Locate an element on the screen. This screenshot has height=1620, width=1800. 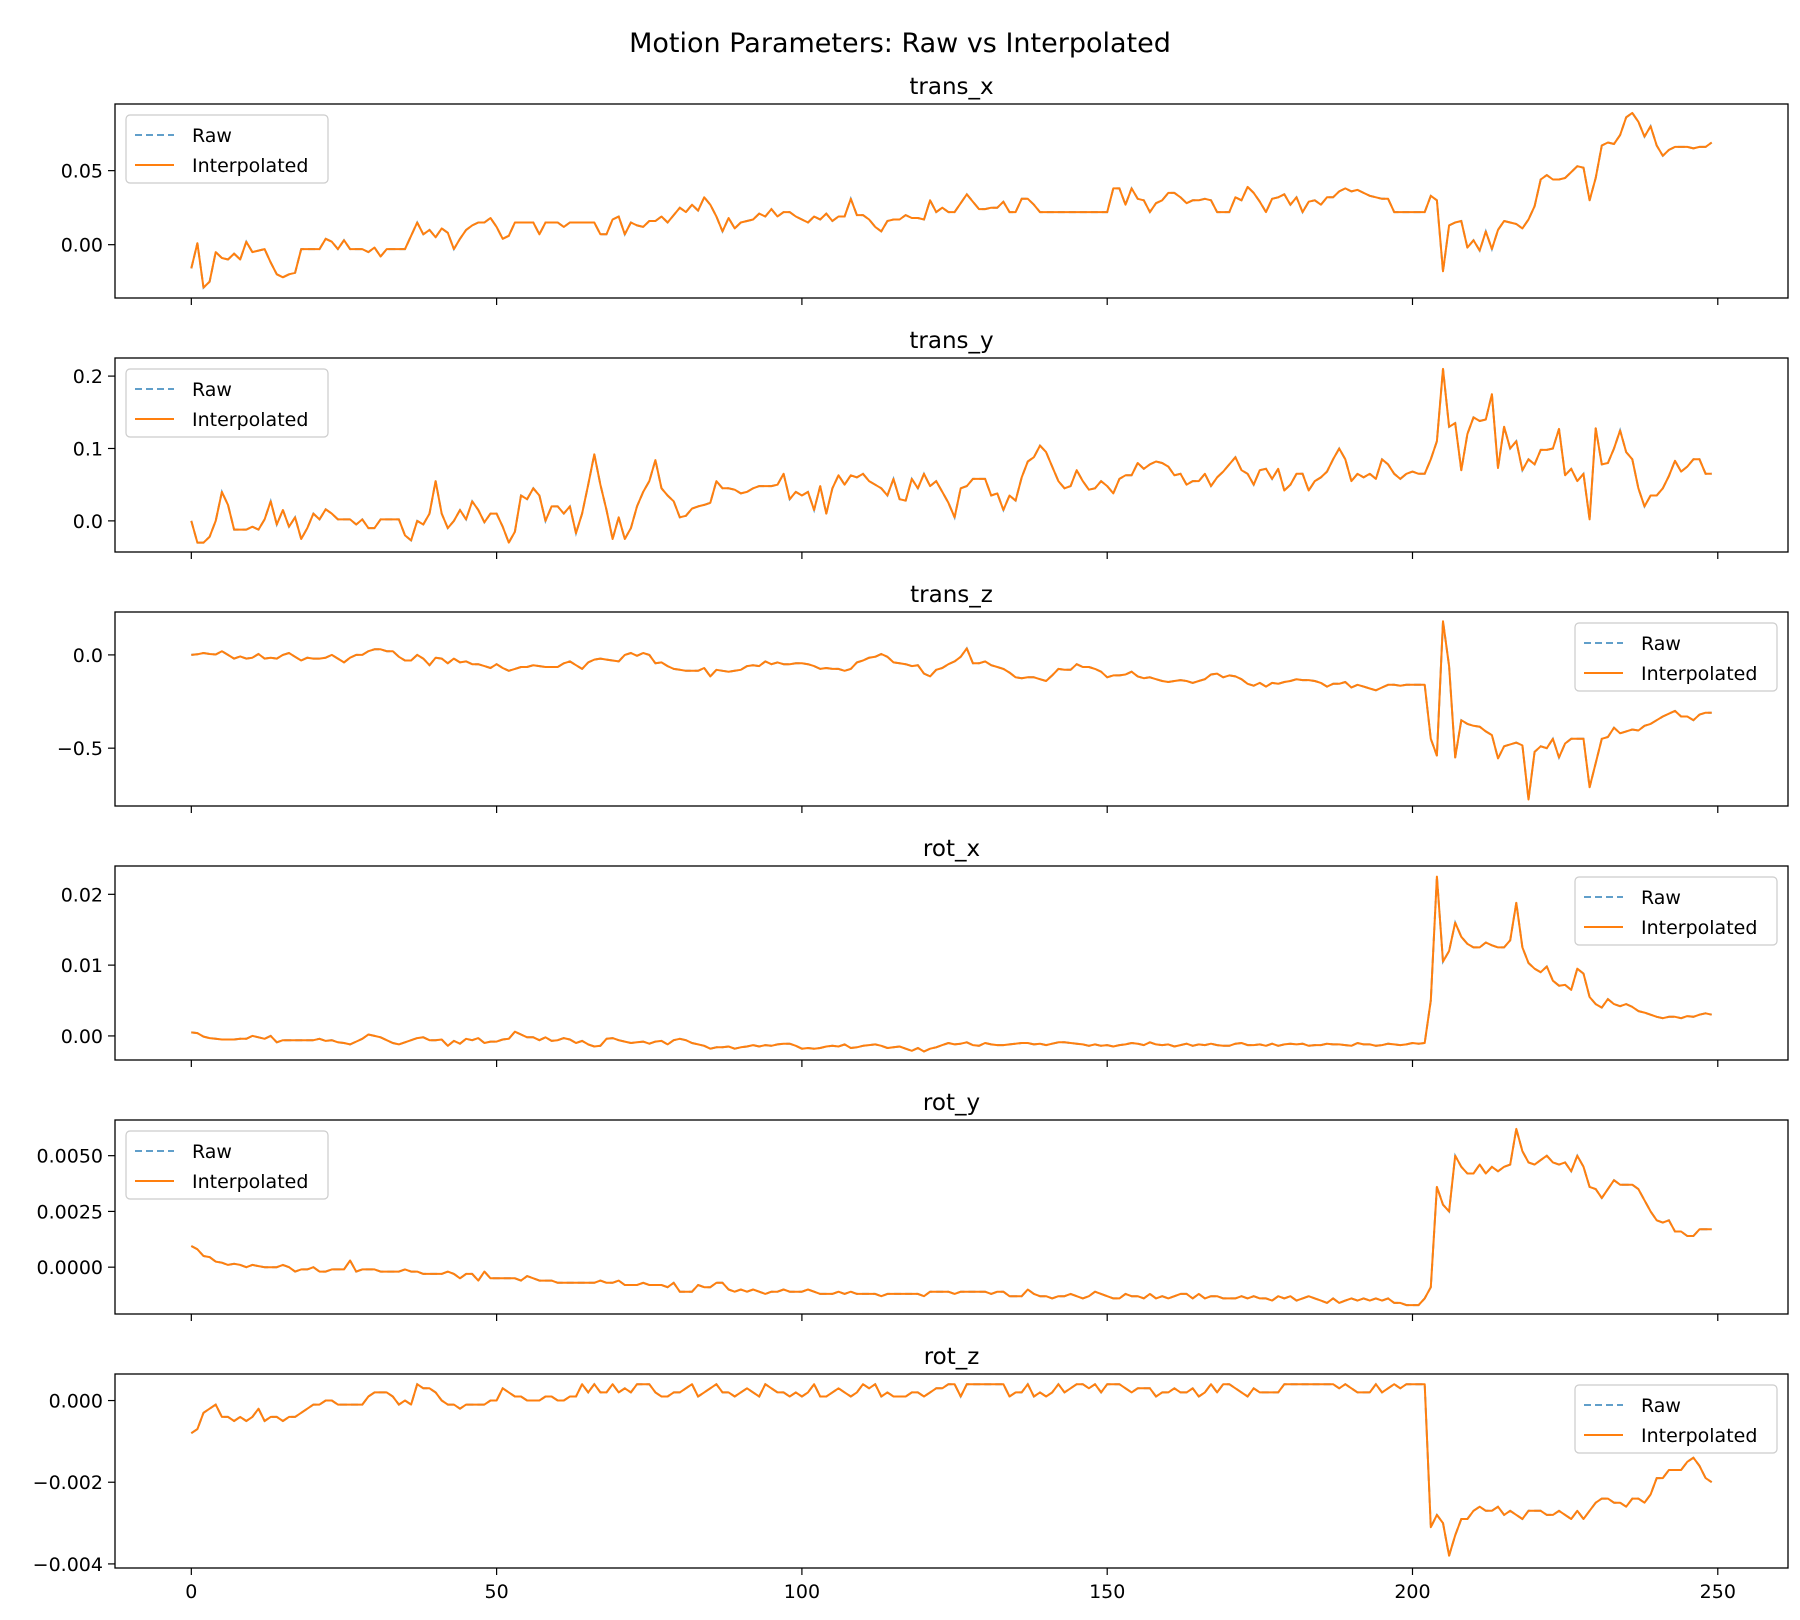
panel-rot-x: rot_x 0.00 0.01 0.02 Raw Interpolated is located at coordinates (925, 951).